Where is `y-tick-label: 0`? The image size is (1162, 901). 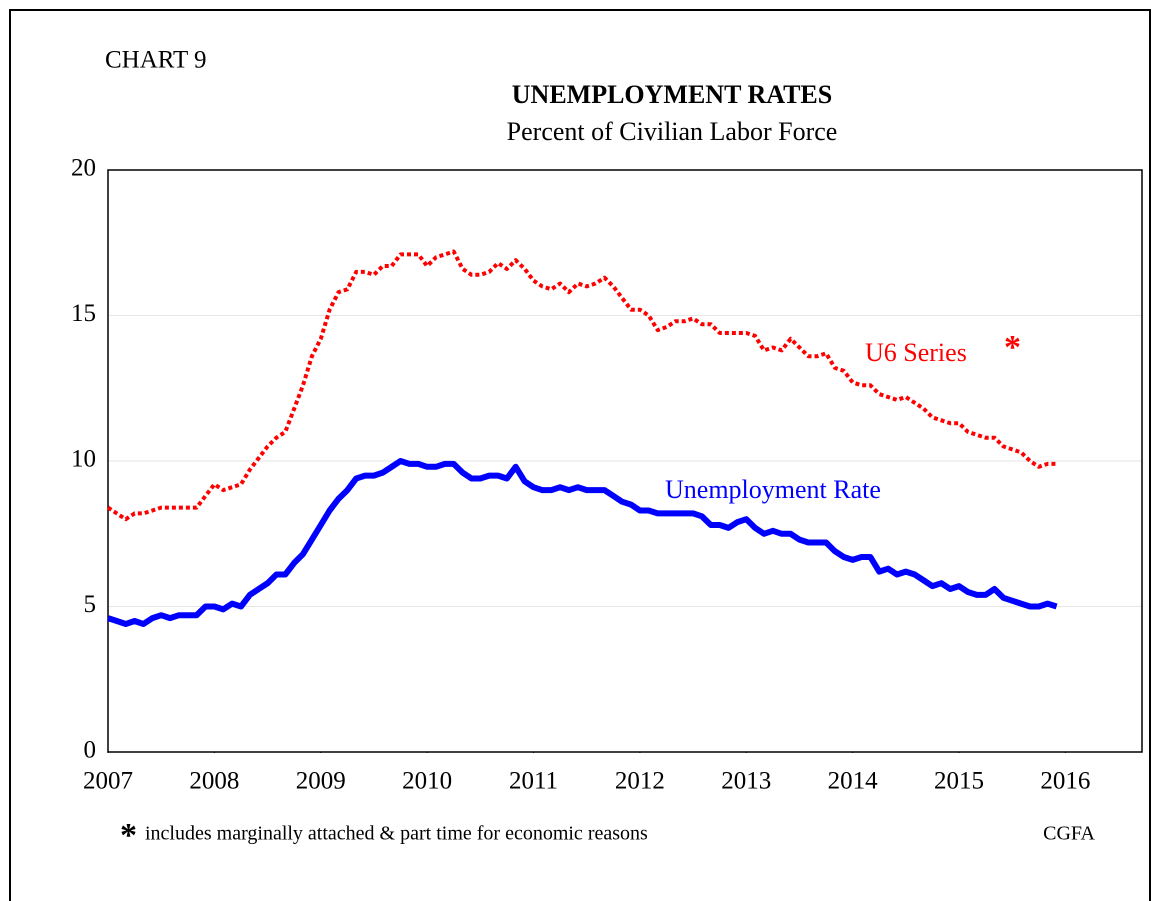 y-tick-label: 0 is located at coordinates (90, 750).